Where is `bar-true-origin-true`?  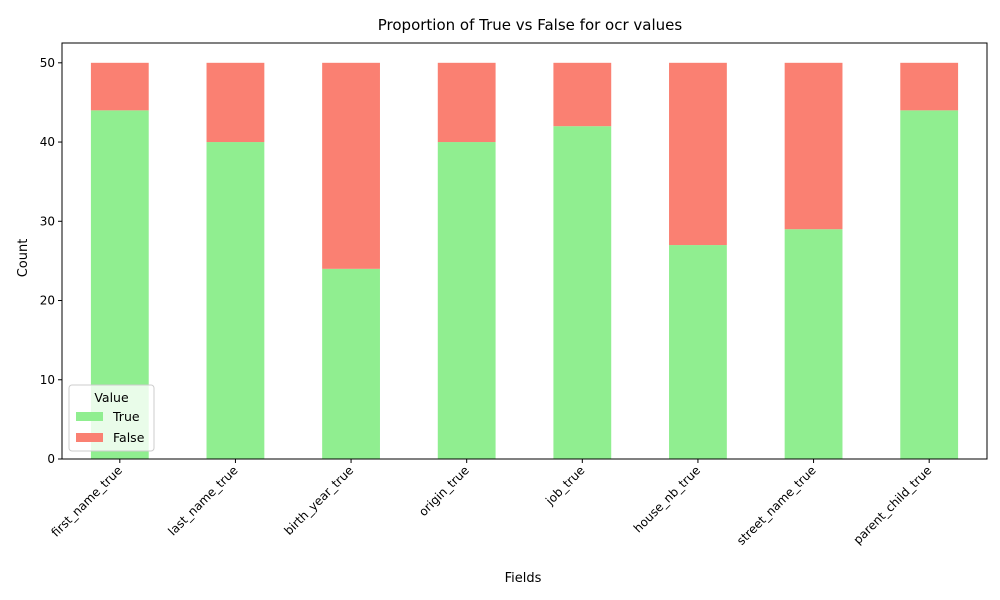 bar-true-origin-true is located at coordinates (466, 301).